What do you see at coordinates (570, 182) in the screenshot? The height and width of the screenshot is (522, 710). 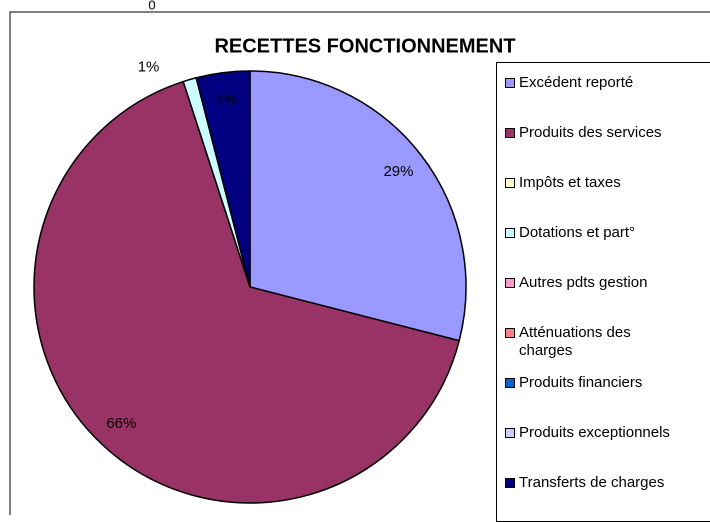 I see `legend-label: Impôts et taxes` at bounding box center [570, 182].